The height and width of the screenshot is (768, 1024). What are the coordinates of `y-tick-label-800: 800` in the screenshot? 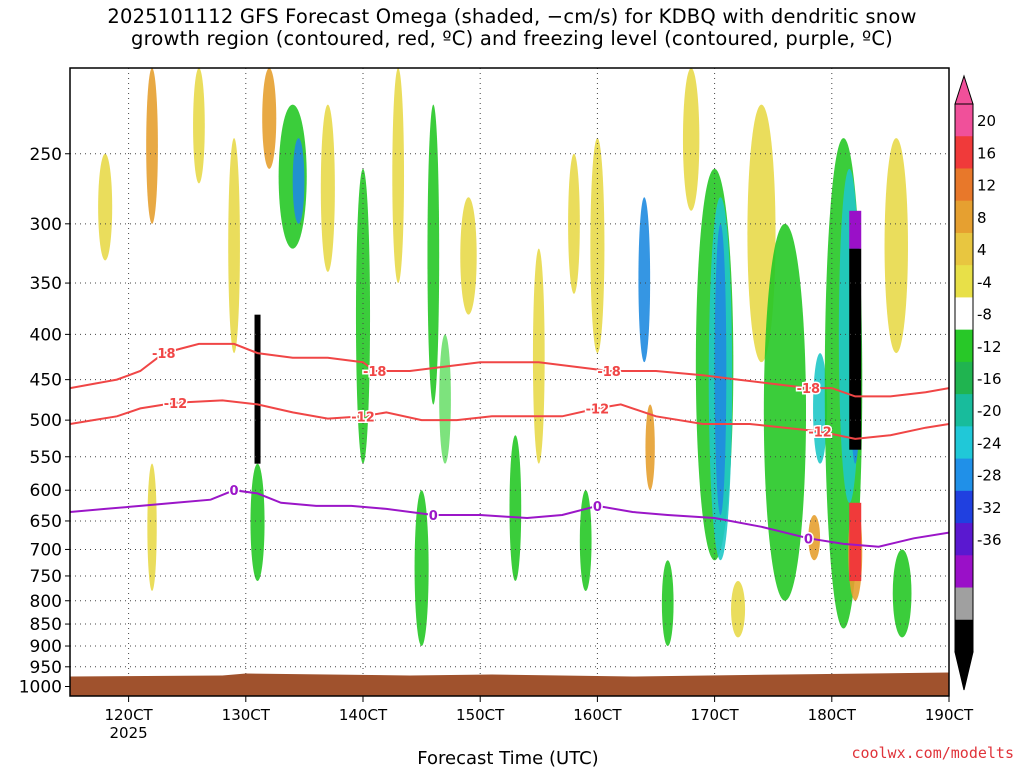 It's located at (46, 602).